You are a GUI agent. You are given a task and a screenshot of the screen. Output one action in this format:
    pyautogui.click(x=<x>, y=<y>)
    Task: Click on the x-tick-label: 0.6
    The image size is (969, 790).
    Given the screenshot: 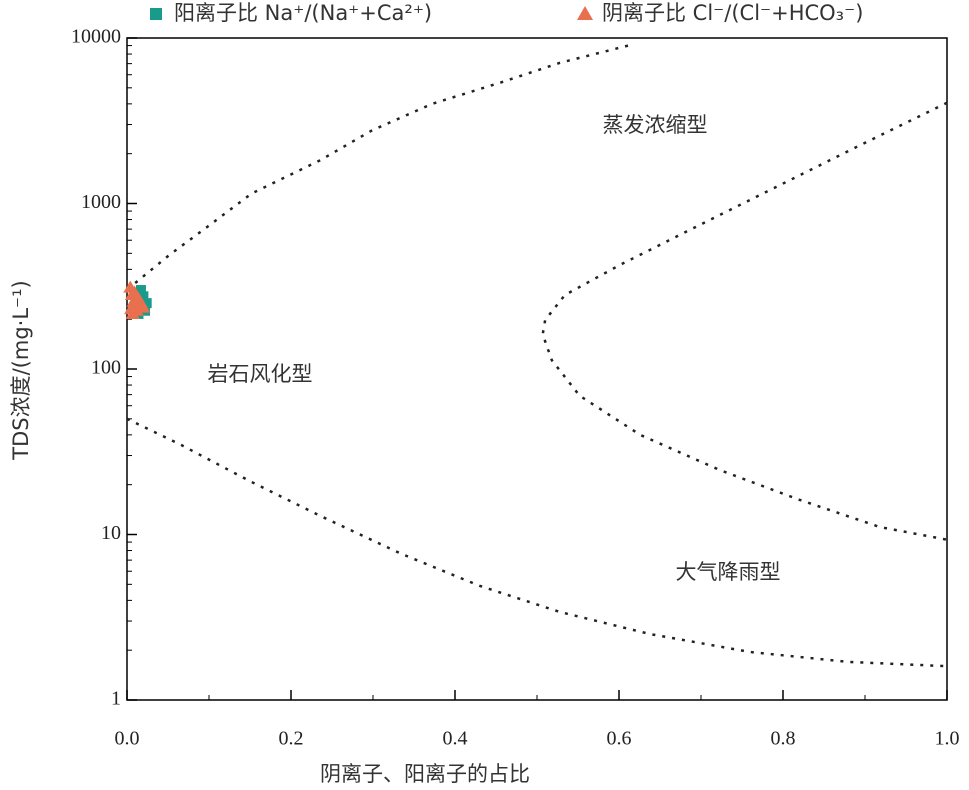 What is the action you would take?
    pyautogui.click(x=619, y=739)
    